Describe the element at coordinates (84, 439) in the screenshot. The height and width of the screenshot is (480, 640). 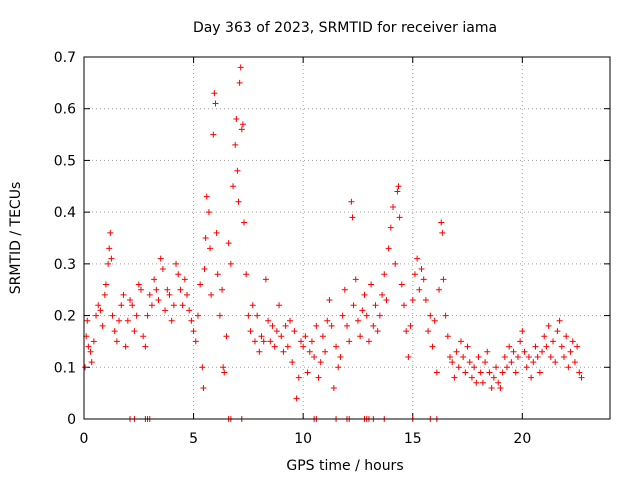
I see `x-tick-label: 0` at that location.